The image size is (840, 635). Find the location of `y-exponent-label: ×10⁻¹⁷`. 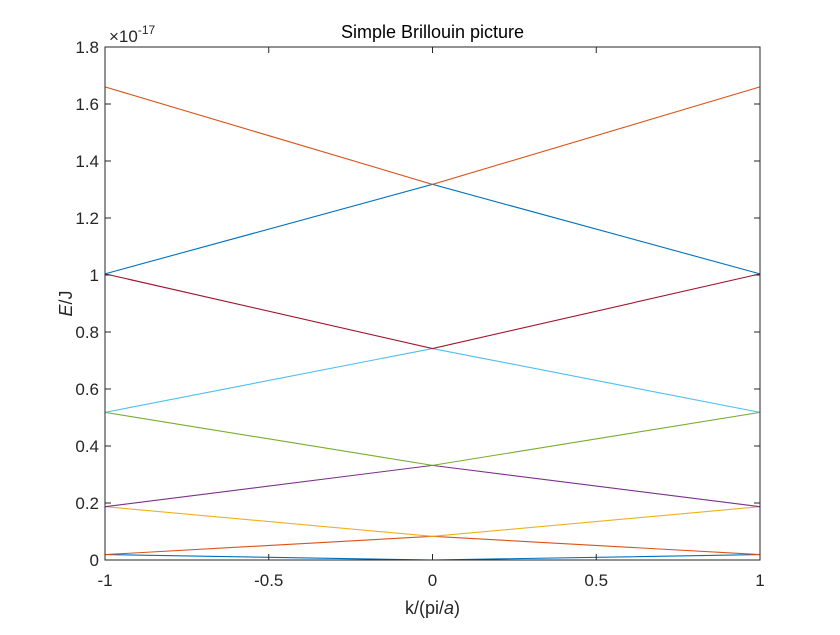

y-exponent-label: ×10⁻¹⁷ is located at coordinates (132, 34).